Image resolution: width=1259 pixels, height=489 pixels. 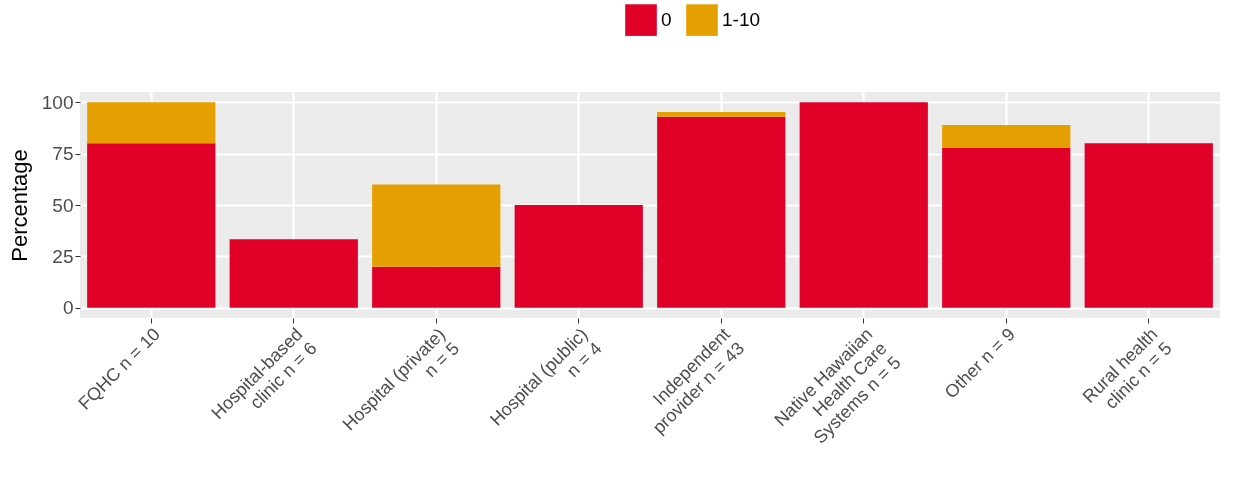 What do you see at coordinates (63, 256) in the screenshot?
I see `y-tick-label: 25` at bounding box center [63, 256].